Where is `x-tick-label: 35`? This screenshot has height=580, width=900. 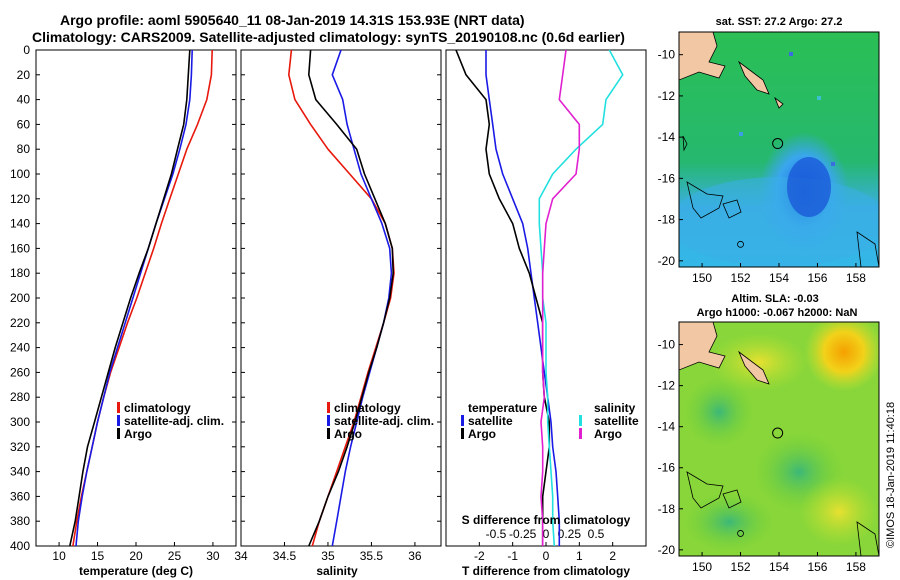
x-tick-label: 35 is located at coordinates (328, 556).